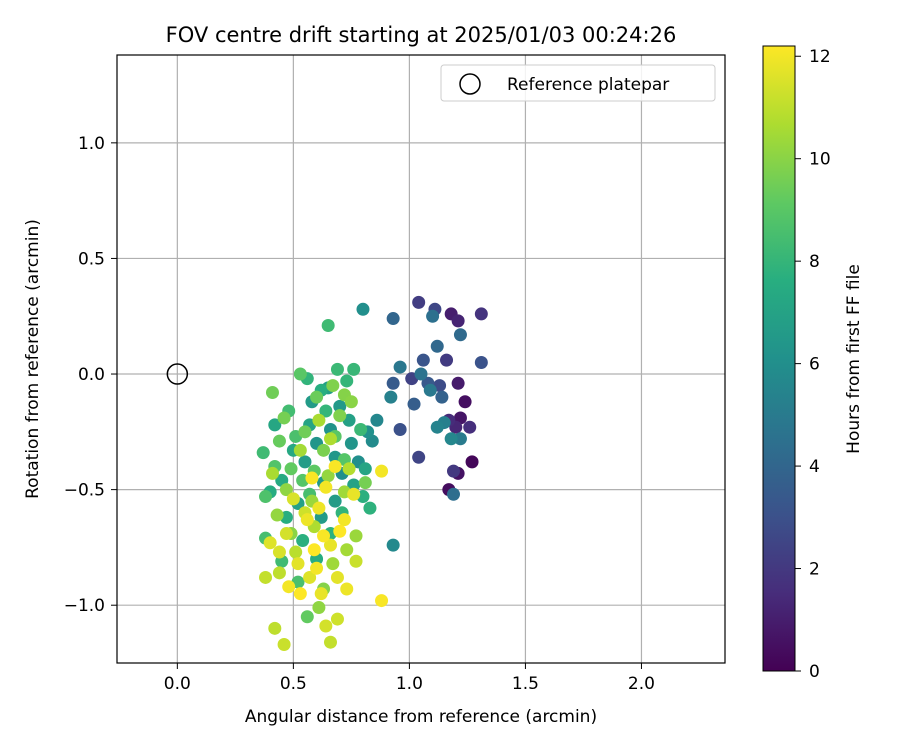 This screenshot has width=900, height=750. What do you see at coordinates (470, 84) in the screenshot?
I see `legend-marker-icon` at bounding box center [470, 84].